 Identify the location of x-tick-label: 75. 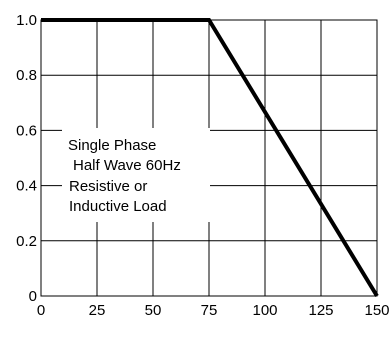
(209, 310).